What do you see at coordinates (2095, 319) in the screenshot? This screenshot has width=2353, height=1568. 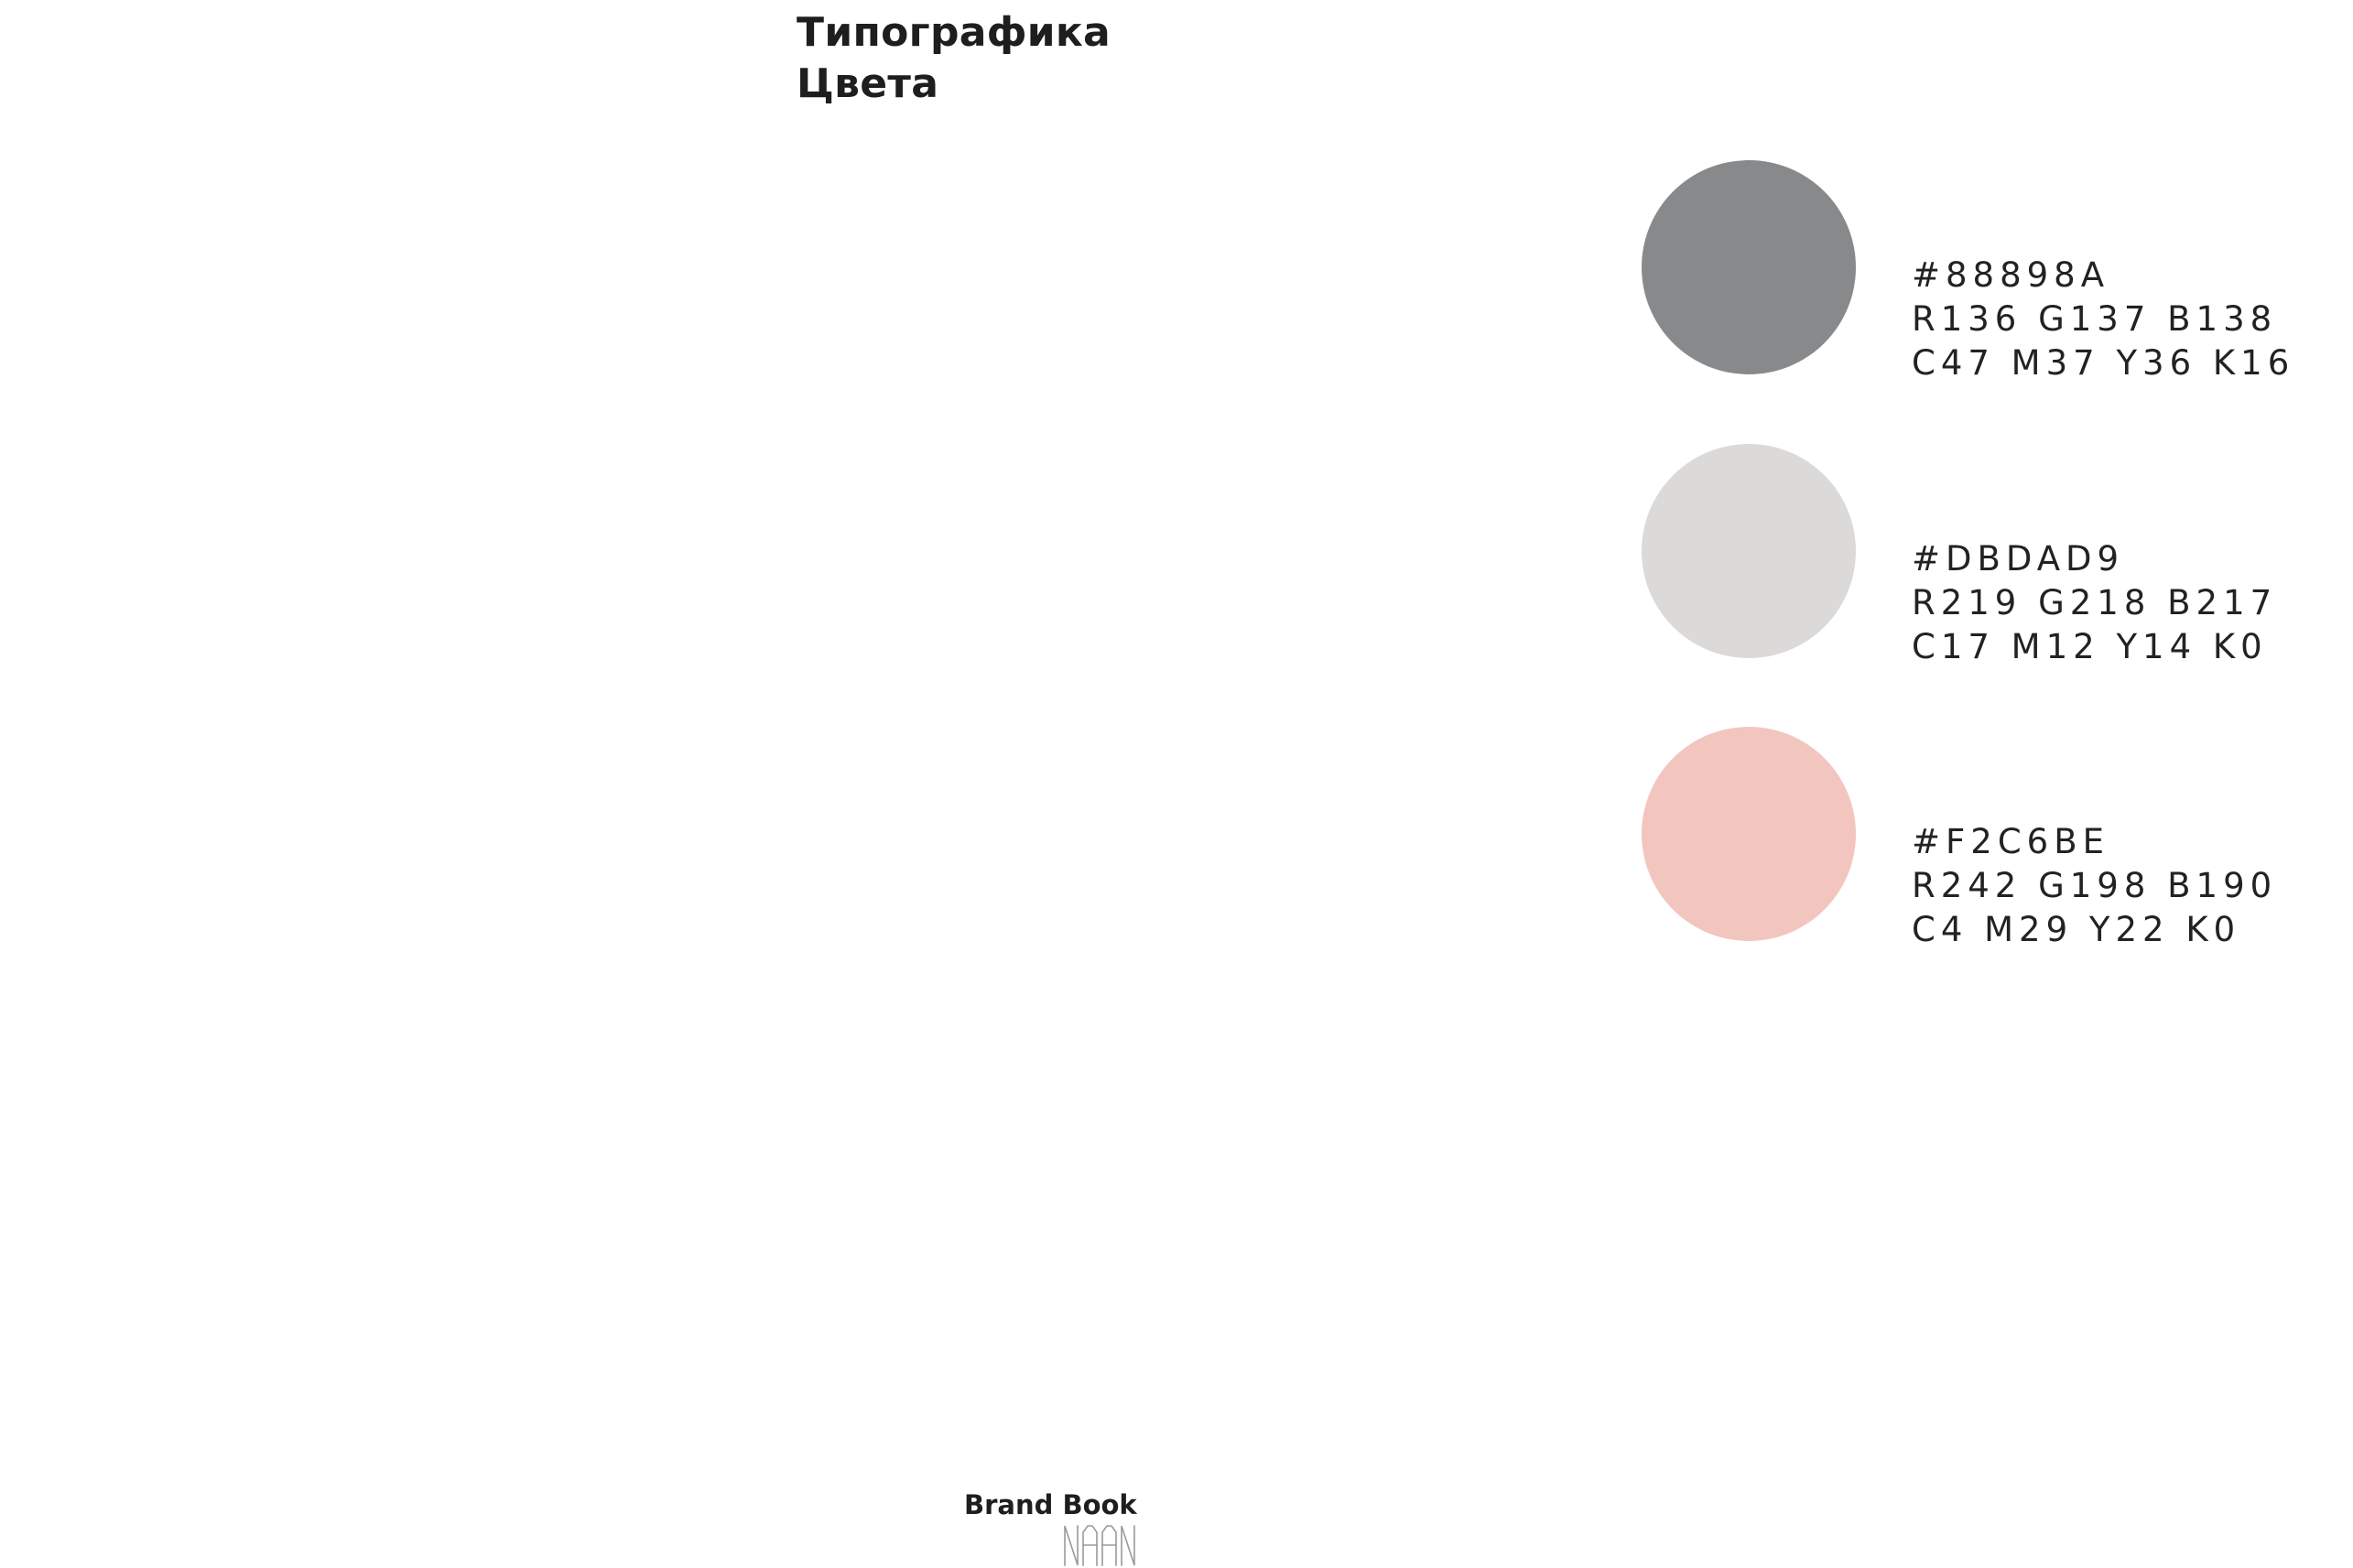 I see `swatch-rgb: R136 G137 B138` at bounding box center [2095, 319].